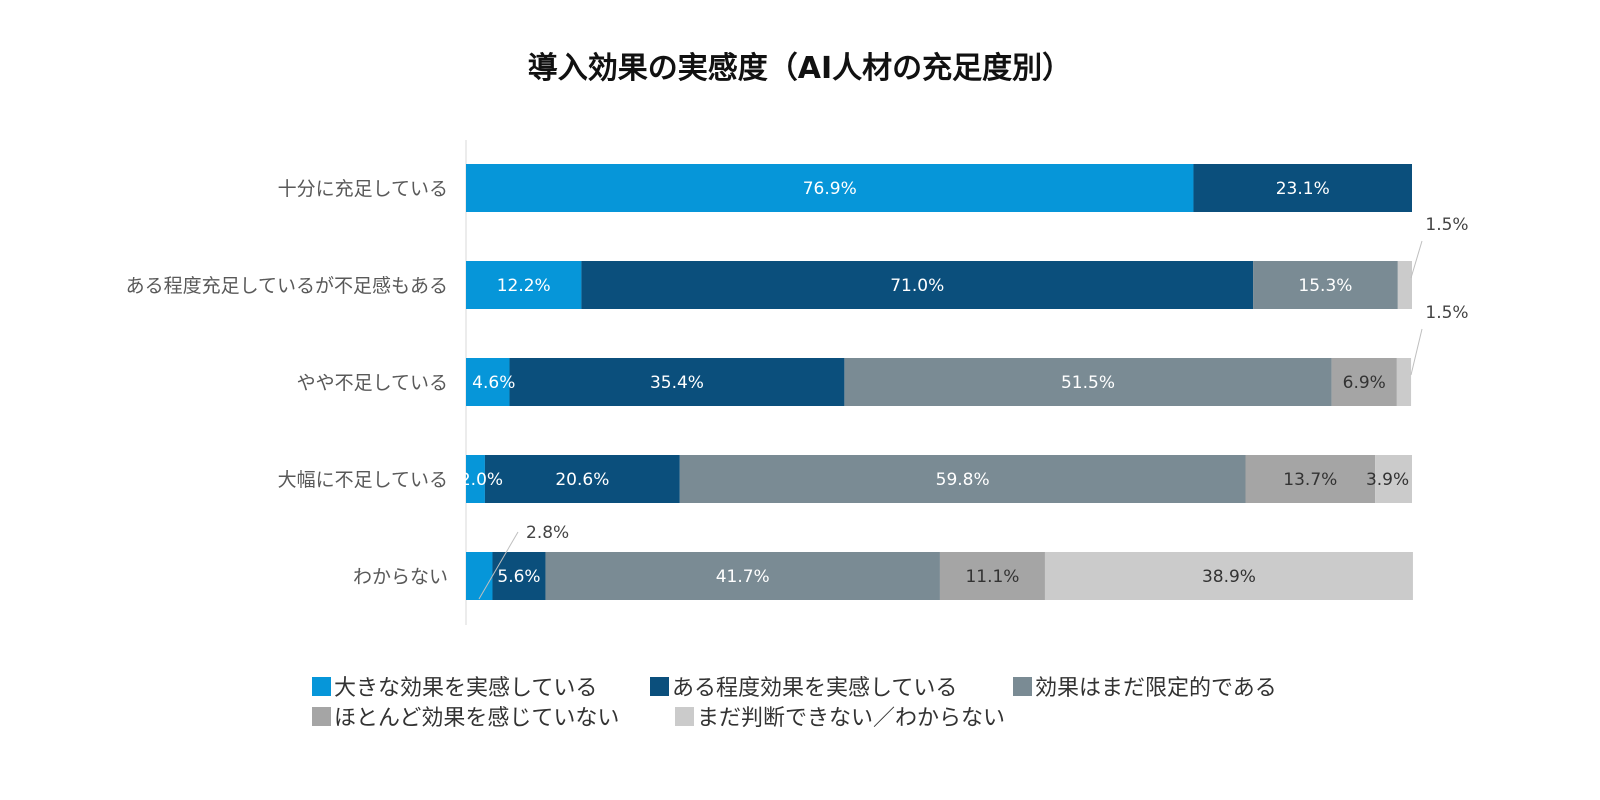 This screenshot has height=800, width=1600. Describe the element at coordinates (363, 480) in the screenshot. I see `category-label: 大幅に不足している` at that location.